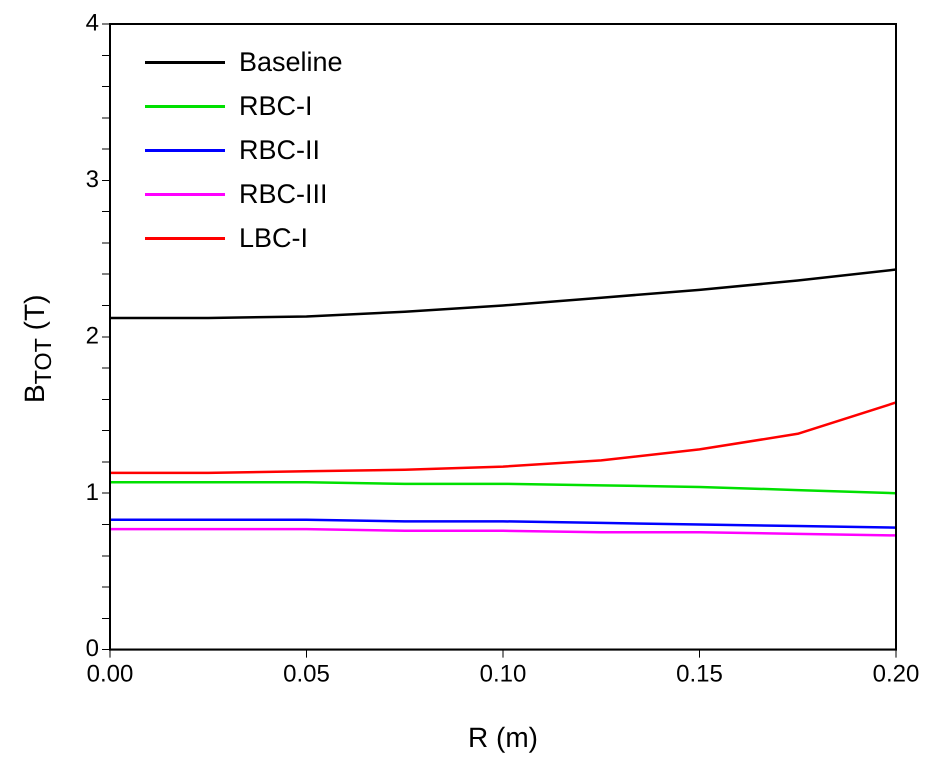 The height and width of the screenshot is (770, 926). What do you see at coordinates (291, 62) in the screenshot?
I see `legend-label: Baseline` at bounding box center [291, 62].